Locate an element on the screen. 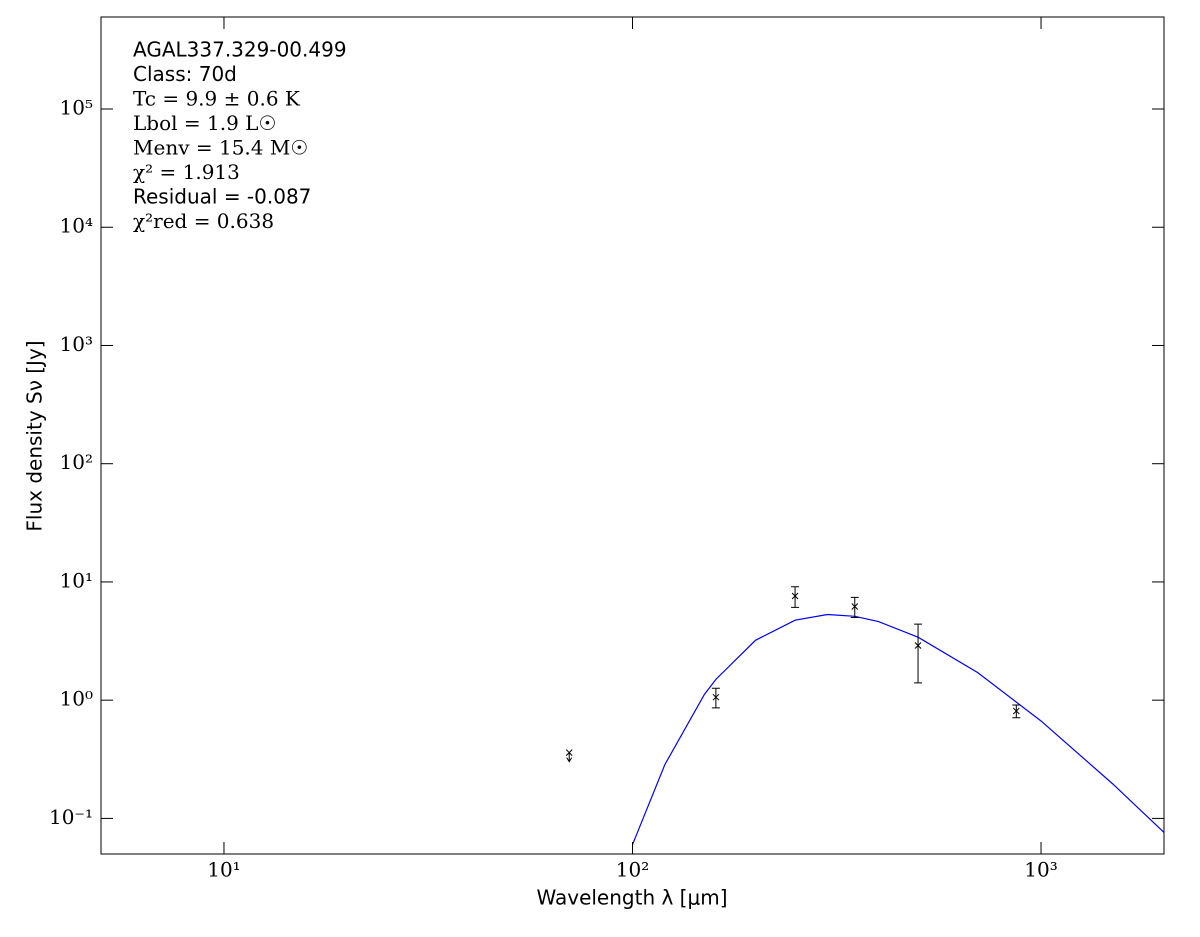 The height and width of the screenshot is (937, 1200). x-axis-label: Wavelength λ [μm] is located at coordinates (631, 898).